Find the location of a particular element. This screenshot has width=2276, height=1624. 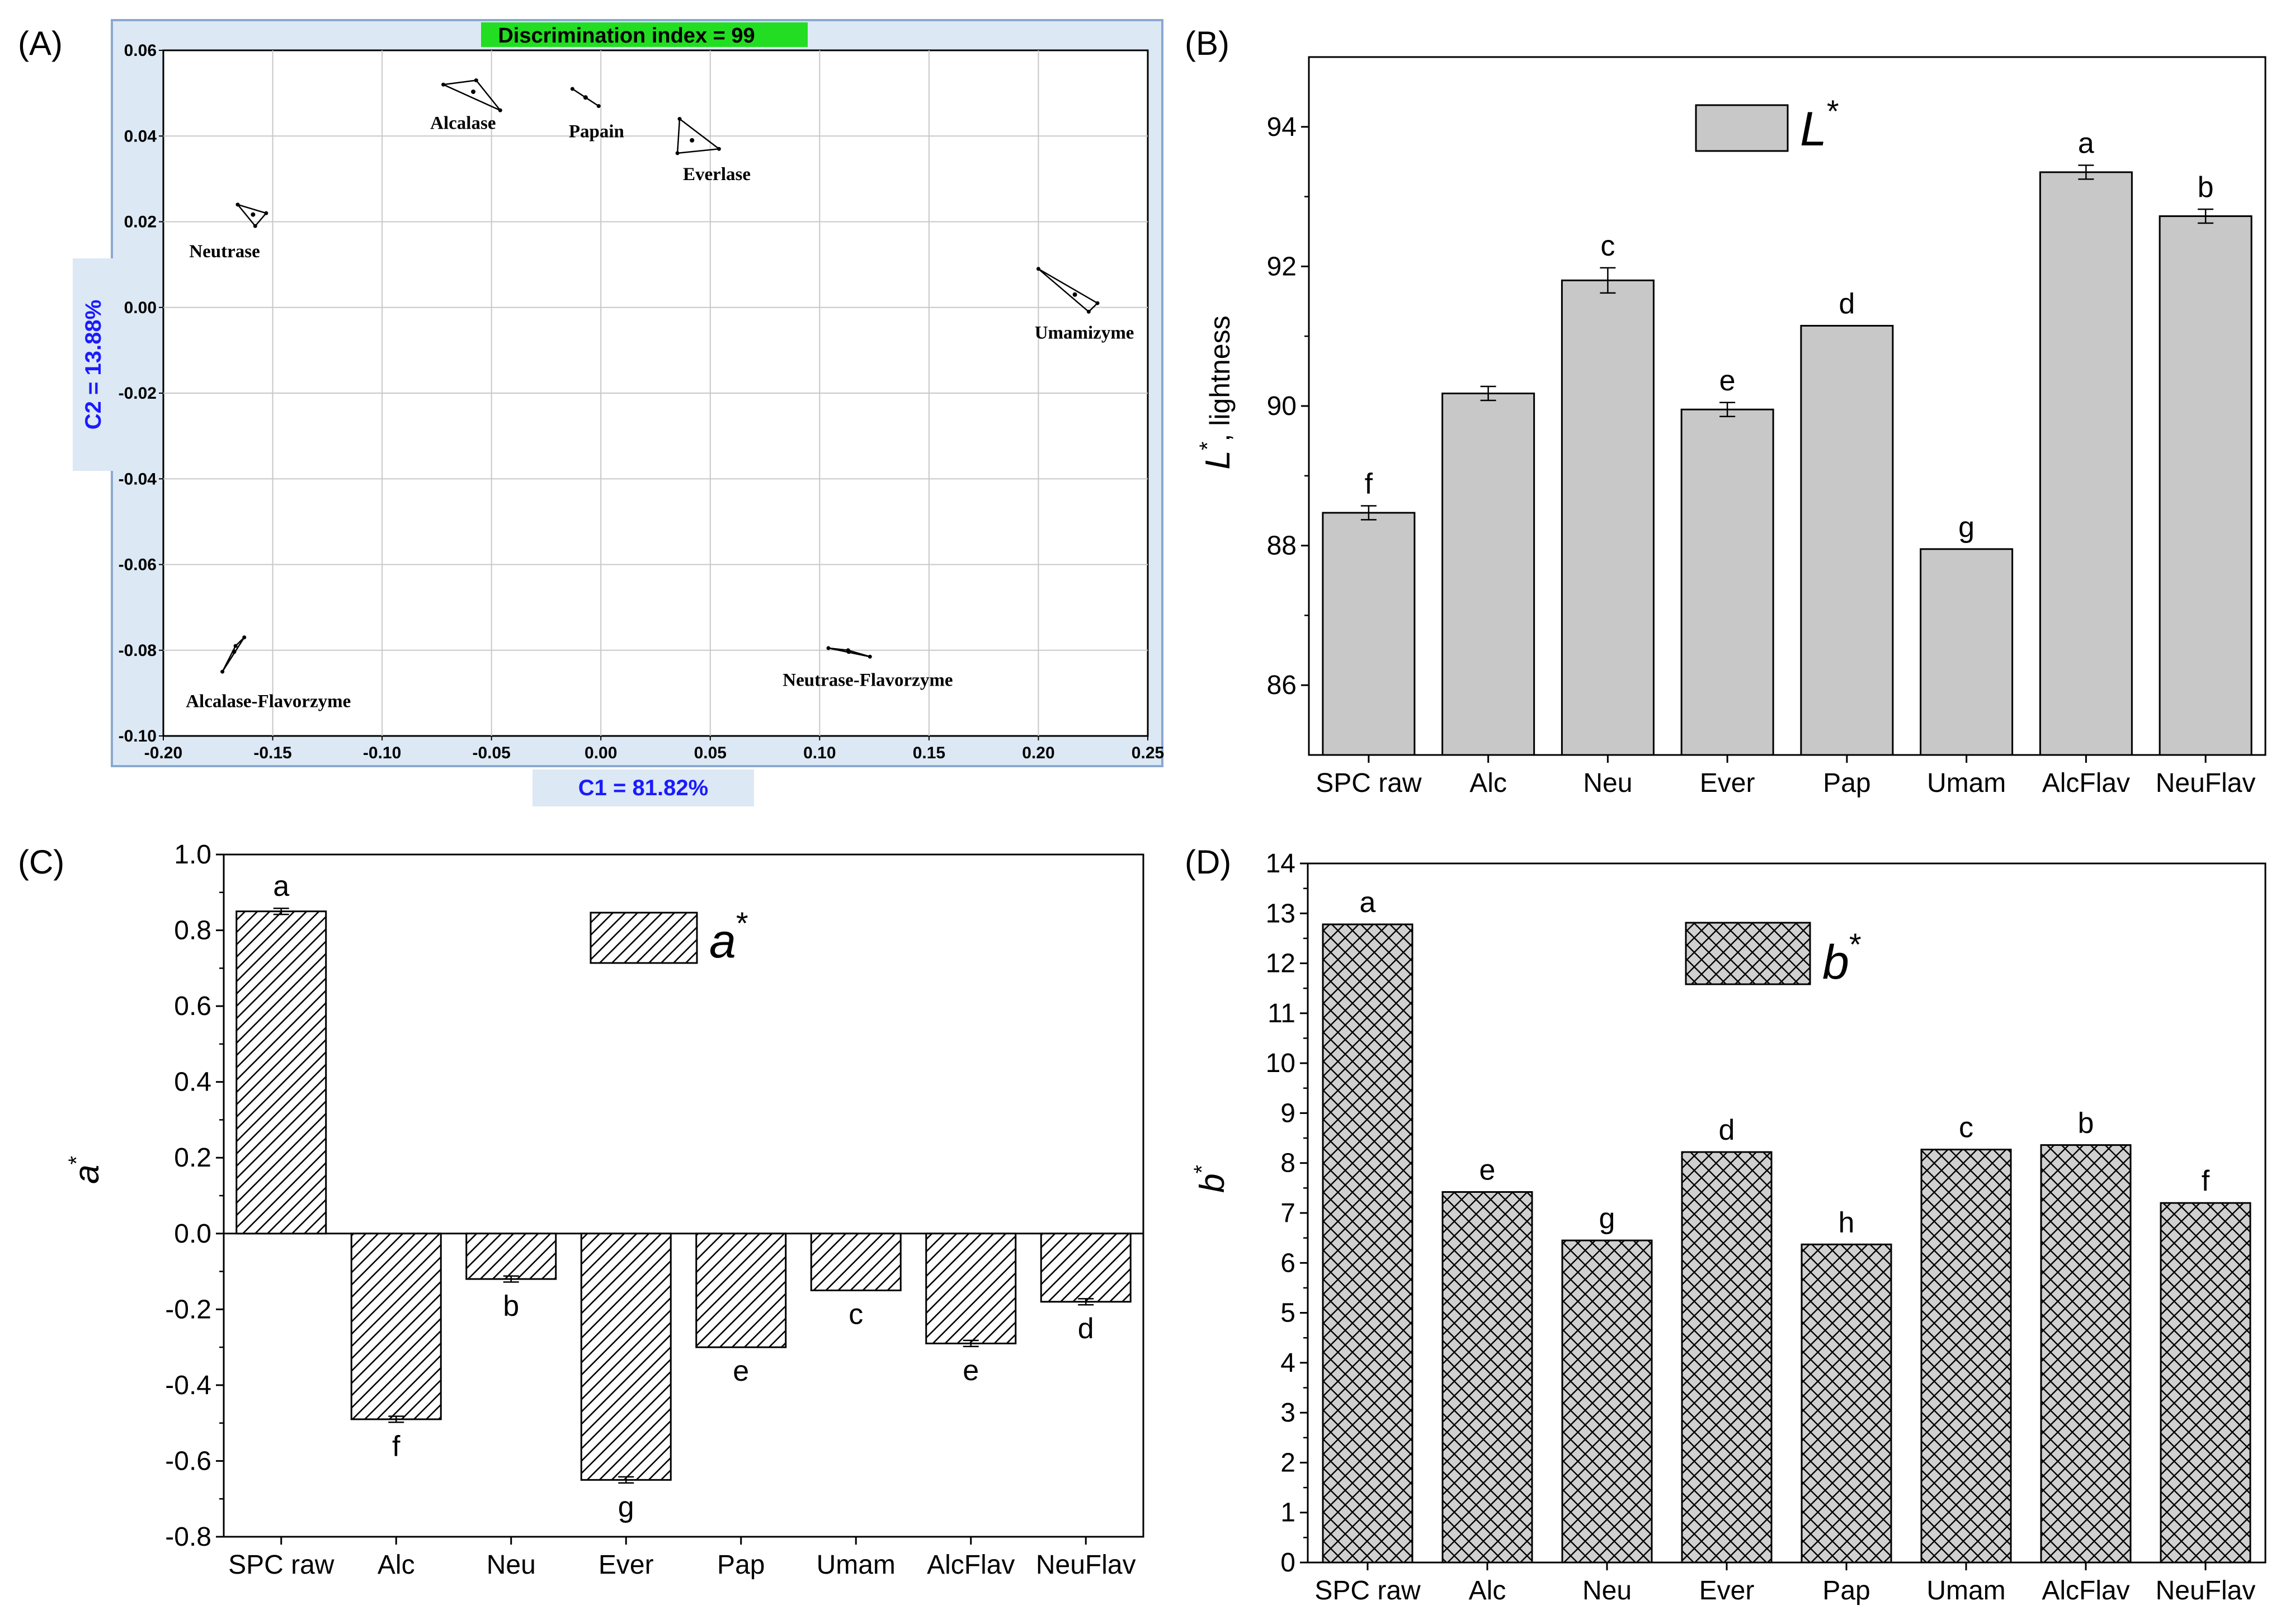

lda-group-label: Papain is located at coordinates (596, 132).